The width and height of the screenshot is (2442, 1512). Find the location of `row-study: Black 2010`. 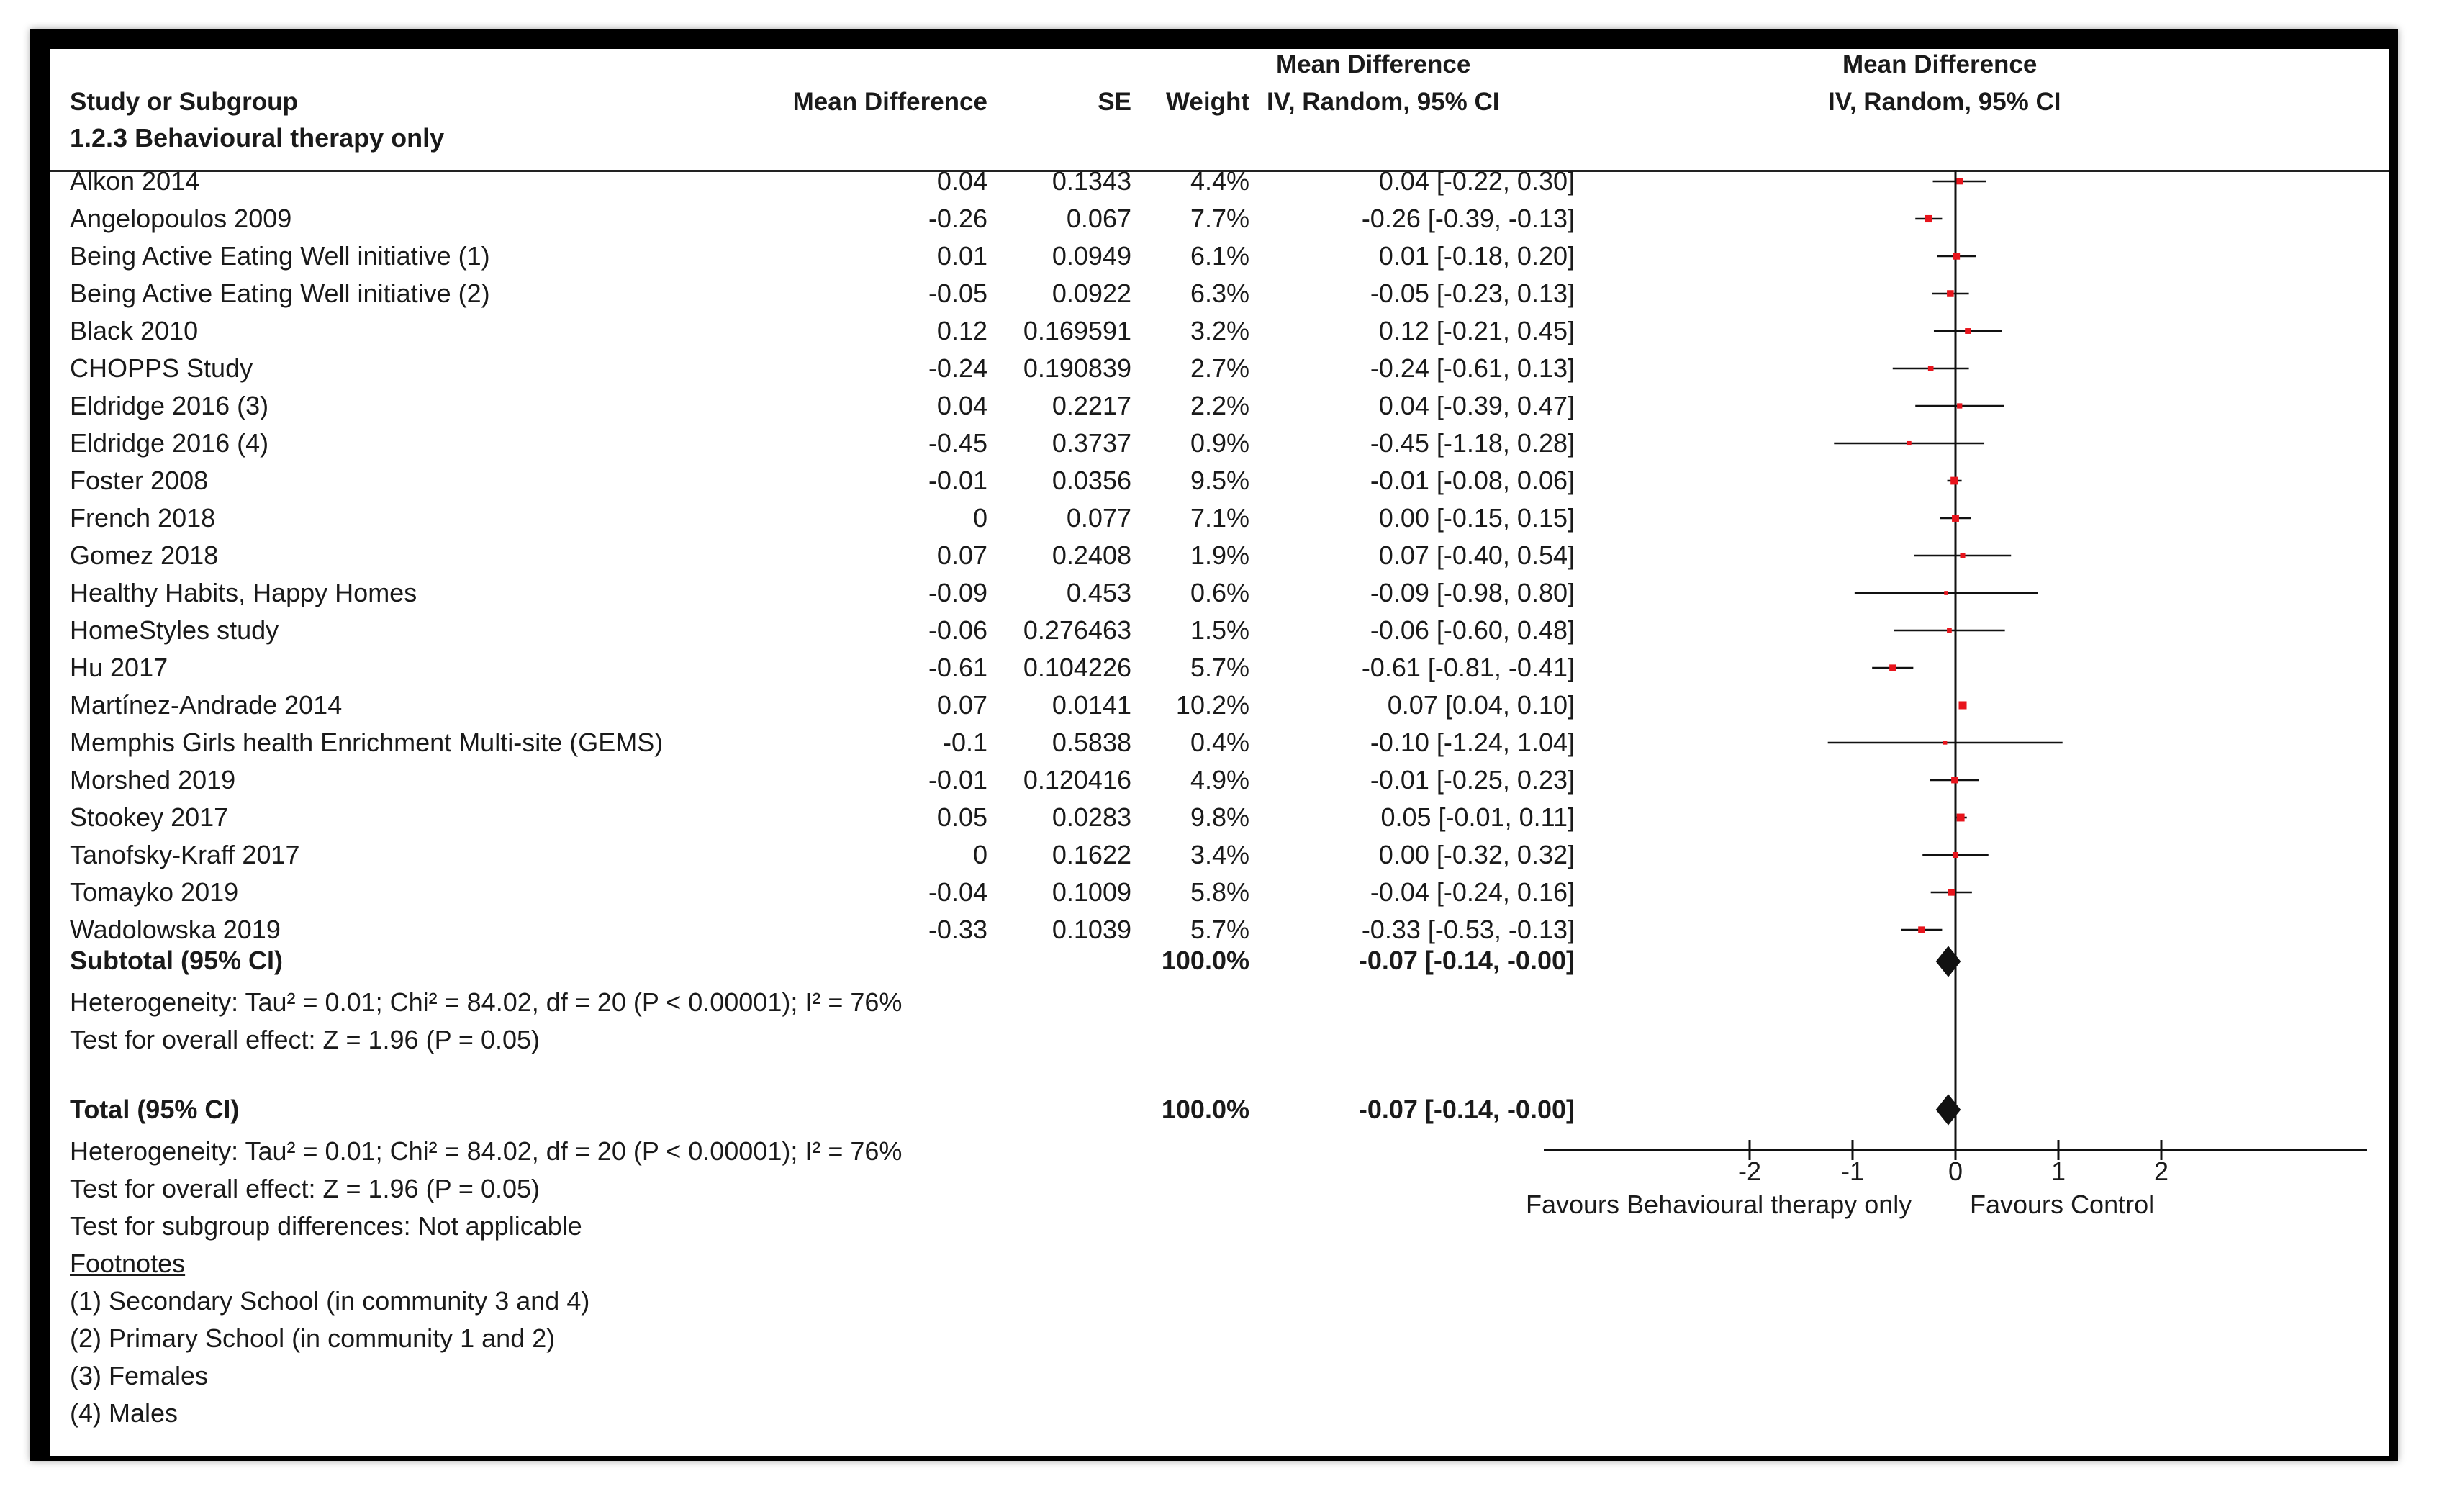

row-study: Black 2010 is located at coordinates (134, 331).